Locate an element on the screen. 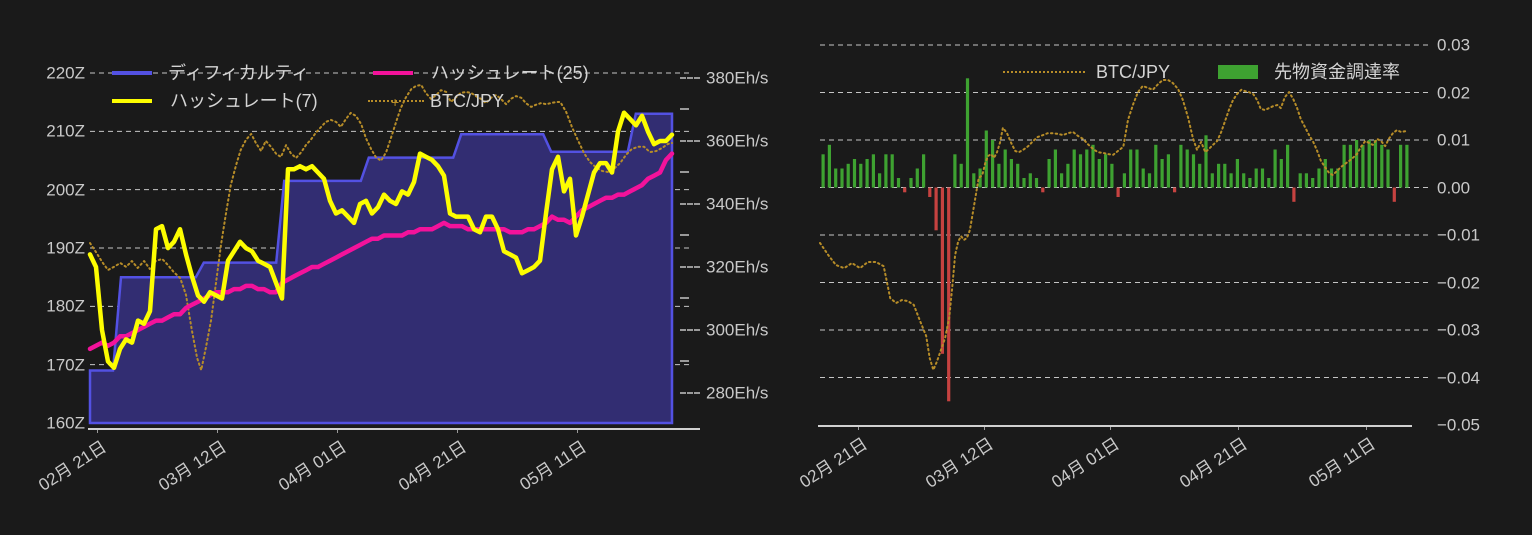 Image resolution: width=1532 pixels, height=535 pixels. legend-item-btc_jpy: + BTC/JPY is located at coordinates (436, 101).